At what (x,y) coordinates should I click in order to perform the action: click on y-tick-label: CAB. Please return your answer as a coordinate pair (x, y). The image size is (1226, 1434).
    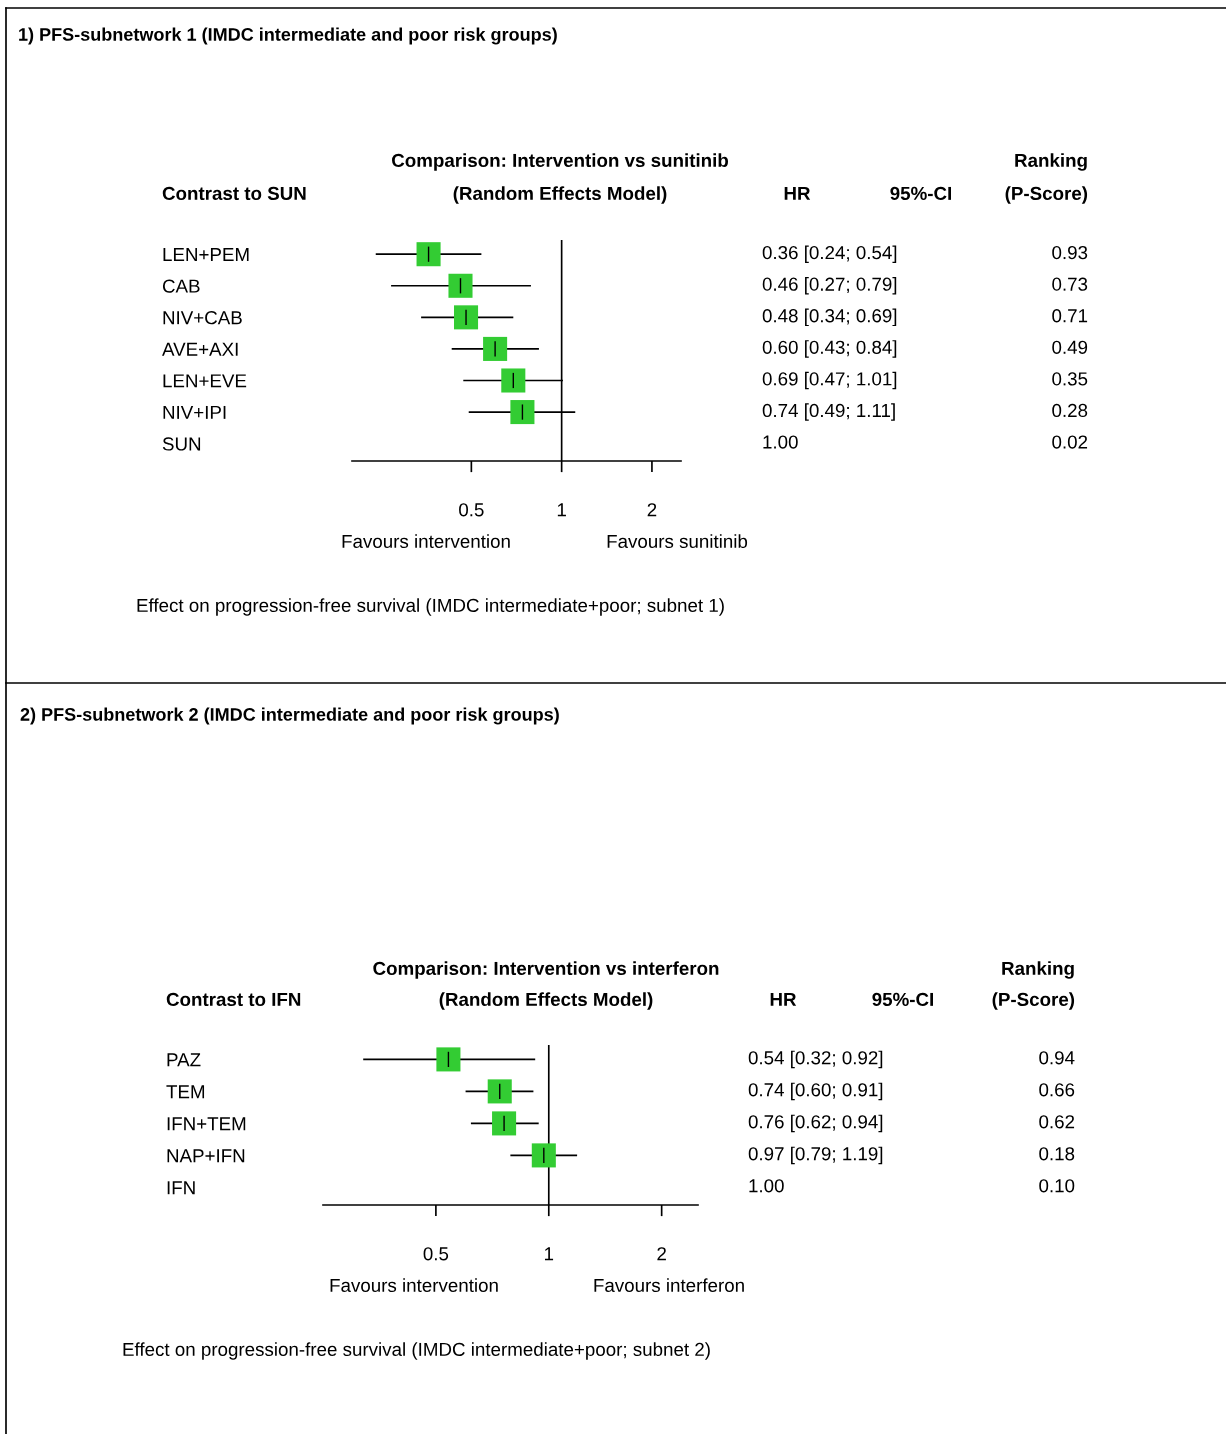
    Looking at the image, I should click on (181, 286).